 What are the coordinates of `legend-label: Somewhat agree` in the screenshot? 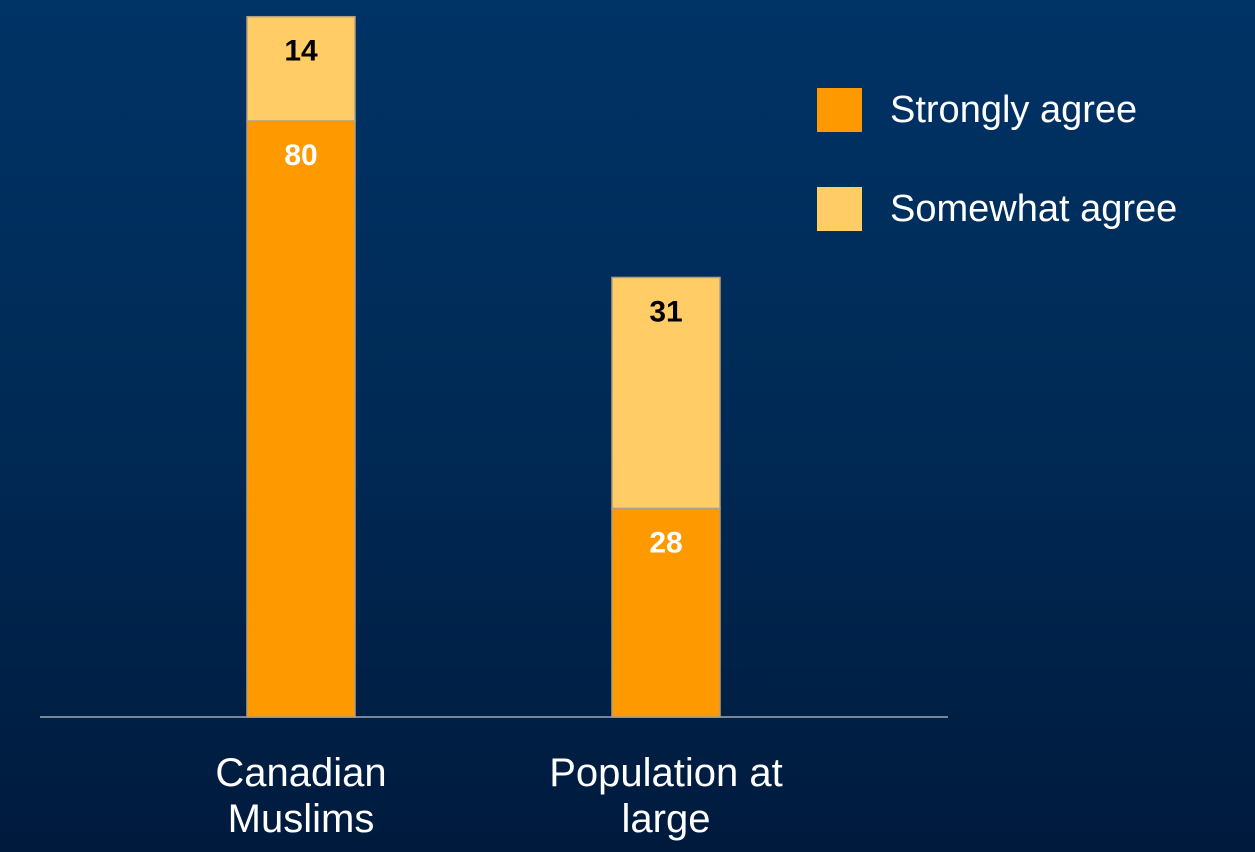 It's located at (1034, 209).